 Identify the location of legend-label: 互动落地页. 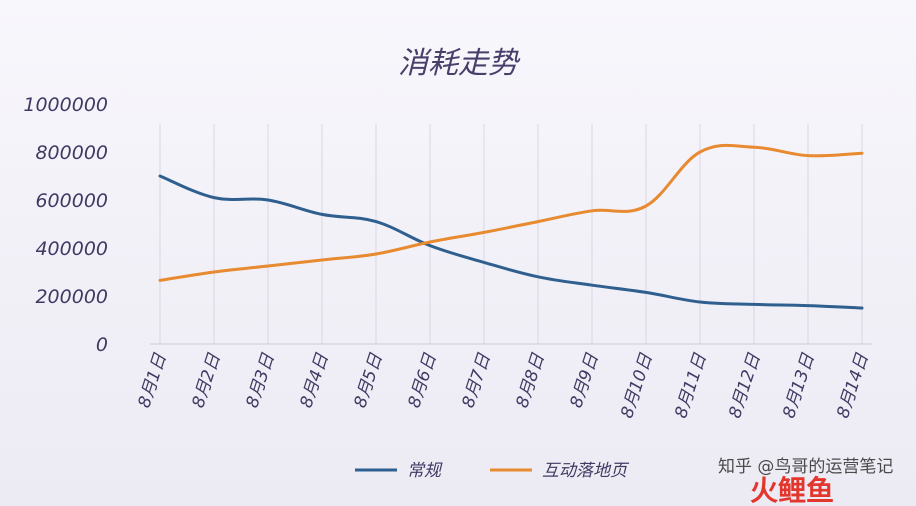
(586, 471).